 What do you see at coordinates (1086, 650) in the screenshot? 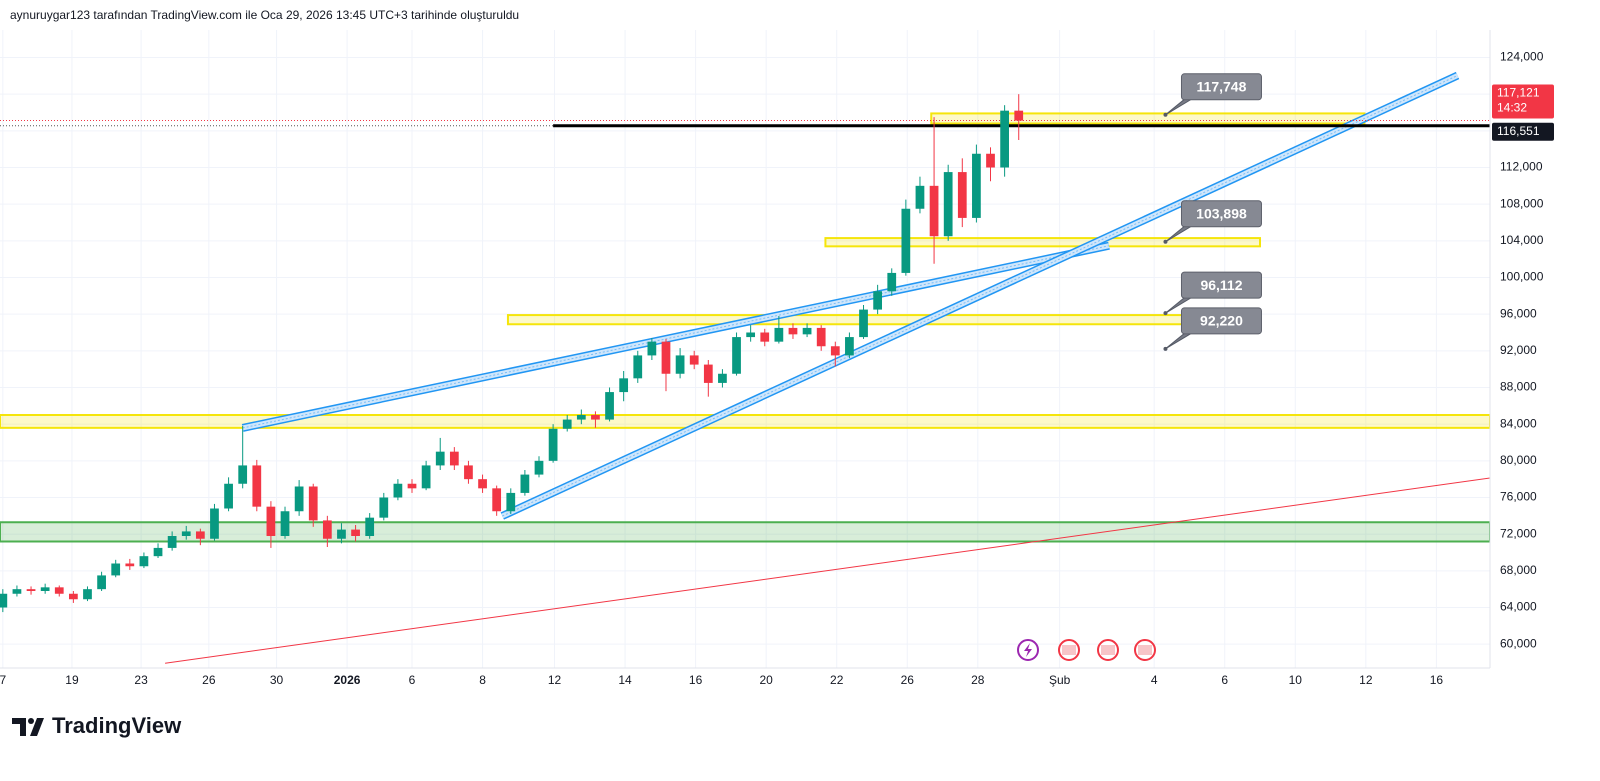
I see `event-icons` at bounding box center [1086, 650].